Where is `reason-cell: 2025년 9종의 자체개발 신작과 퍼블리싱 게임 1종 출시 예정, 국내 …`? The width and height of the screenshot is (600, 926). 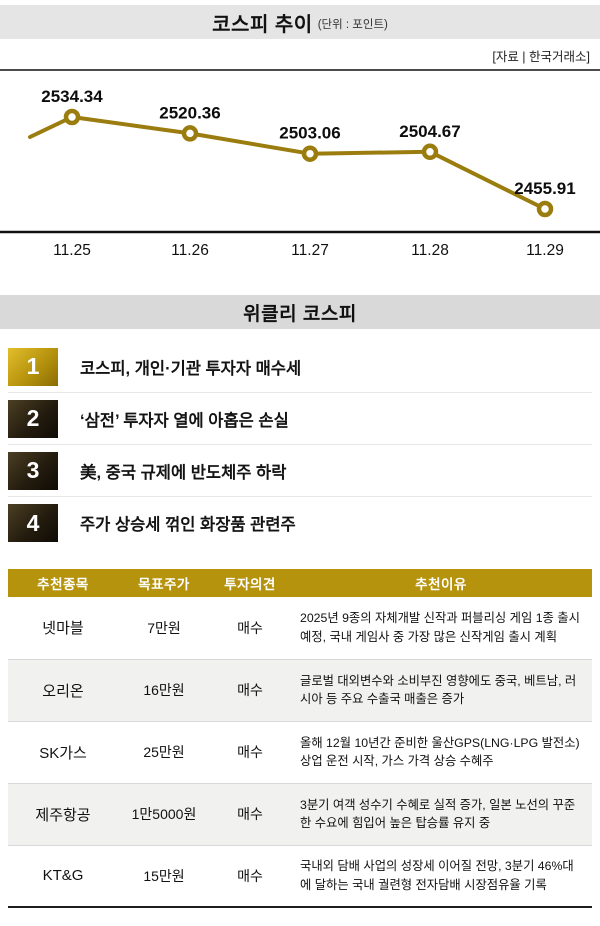 reason-cell: 2025년 9종의 자체개발 신작과 퍼블리싱 게임 1종 출시 예정, 국내 … is located at coordinates (440, 627).